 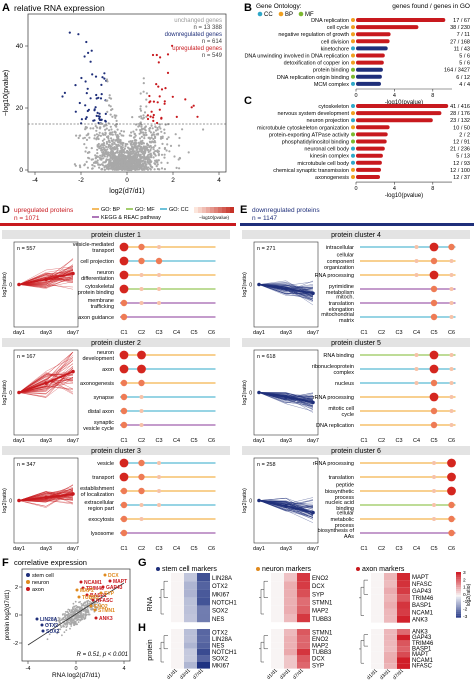 What do you see at coordinates (398, 441) in the screenshot?
I see `cluster-column-label: C3` at bounding box center [398, 441].